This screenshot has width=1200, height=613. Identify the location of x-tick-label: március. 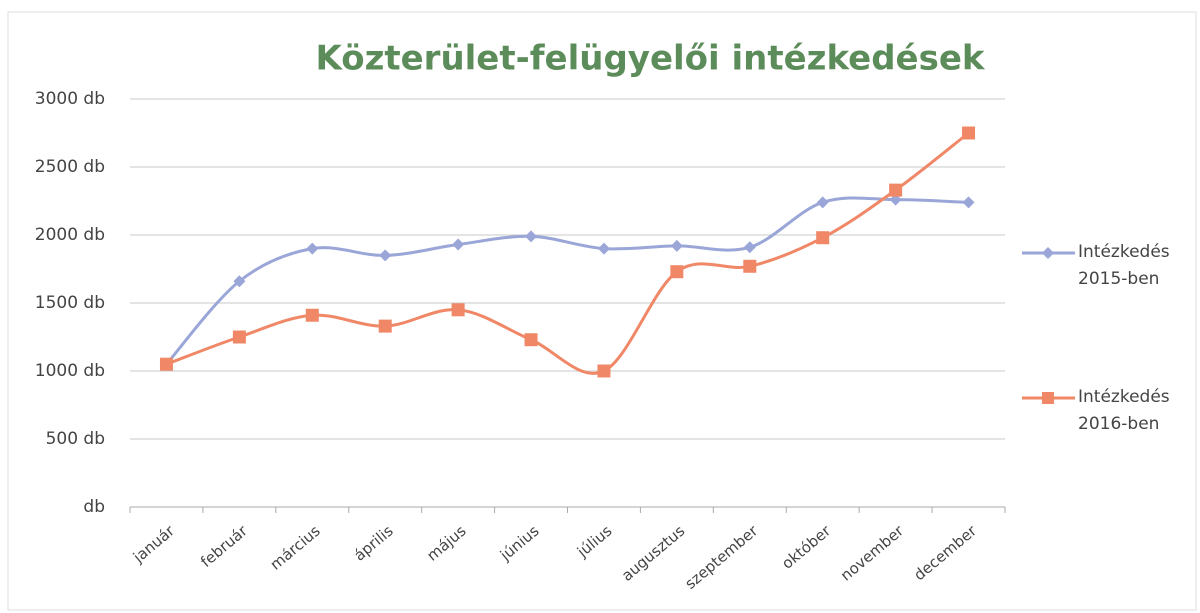
(295, 548).